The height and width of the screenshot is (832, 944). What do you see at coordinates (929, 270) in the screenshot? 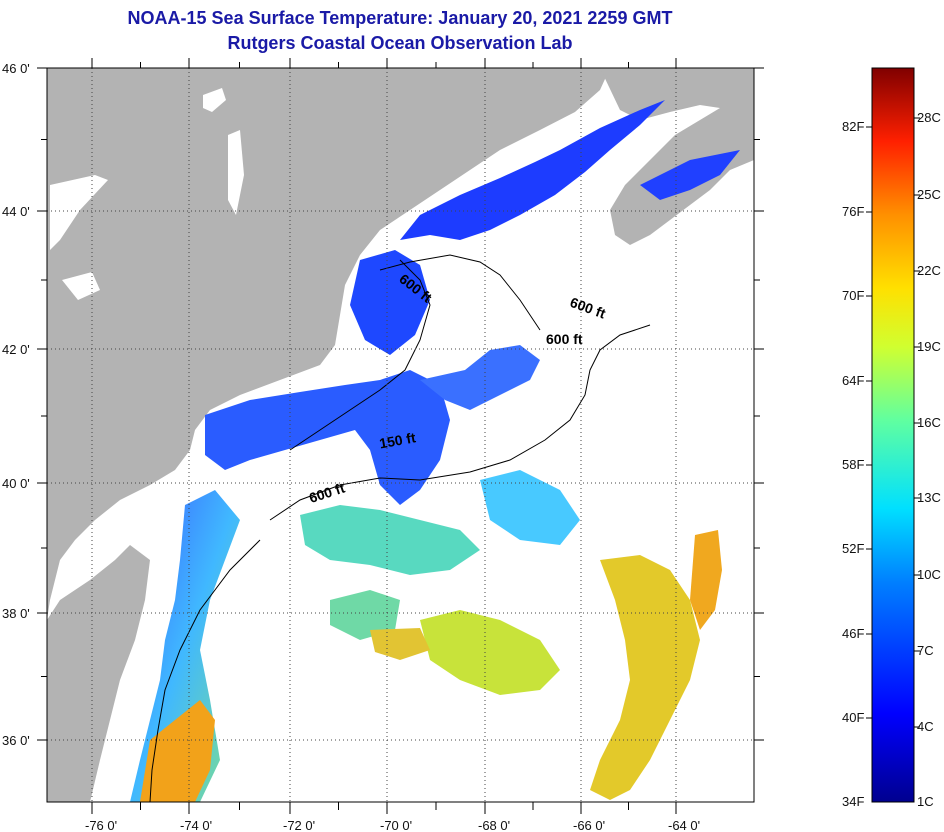
I see `colorbar-label-c: 22C` at bounding box center [929, 270].